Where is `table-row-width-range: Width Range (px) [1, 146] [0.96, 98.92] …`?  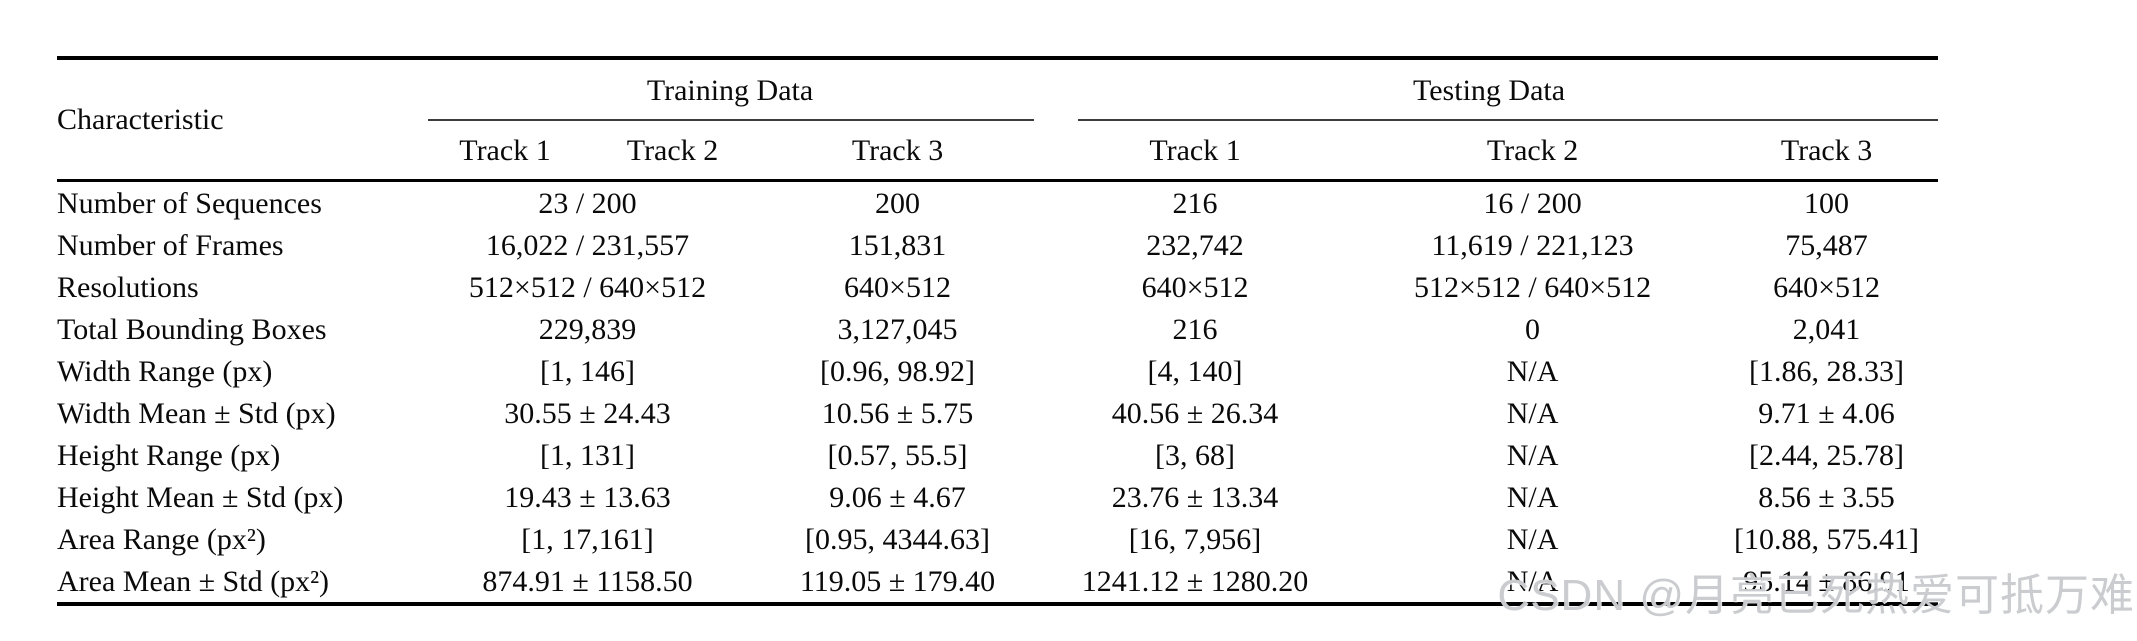 table-row-width-range: Width Range (px) [1, 146] [0.96, 98.92] … is located at coordinates (997, 371).